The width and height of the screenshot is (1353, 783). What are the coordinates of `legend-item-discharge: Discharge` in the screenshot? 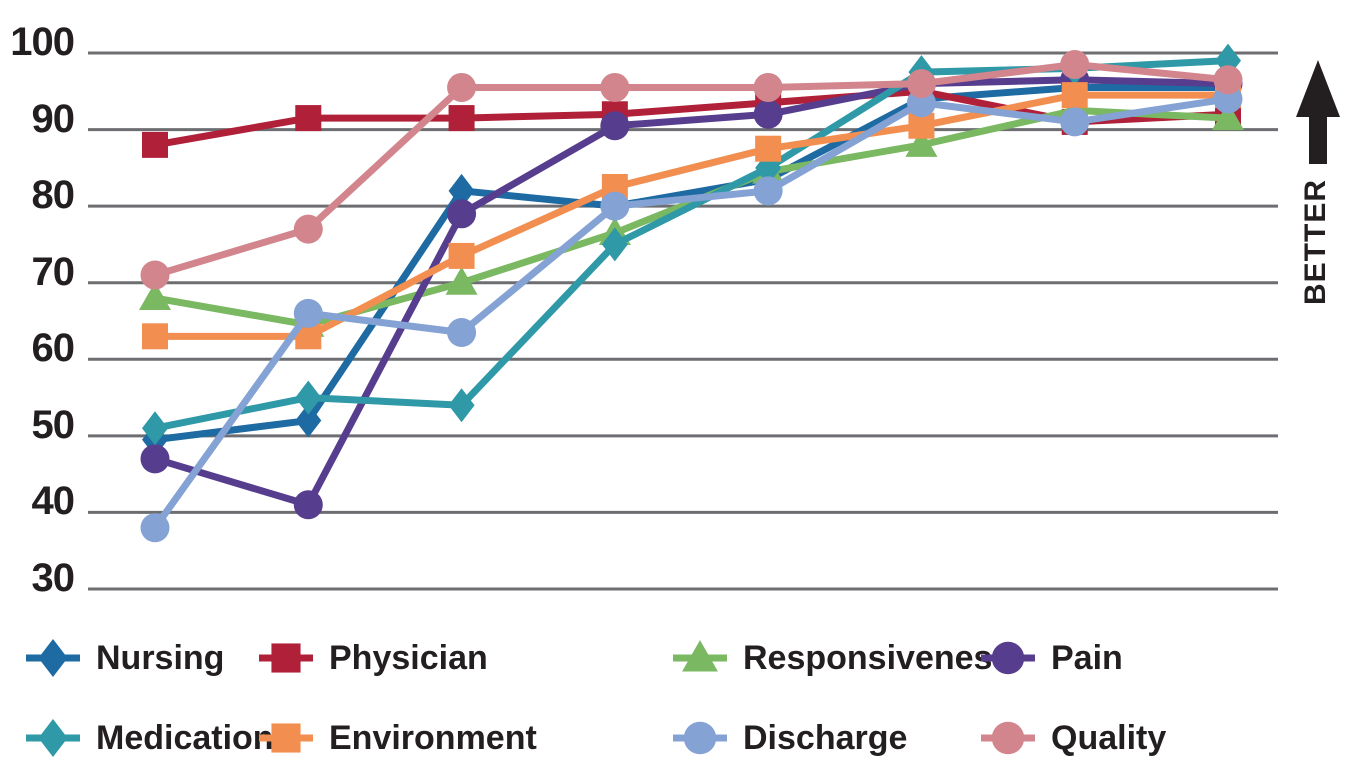 It's located at (789, 738).